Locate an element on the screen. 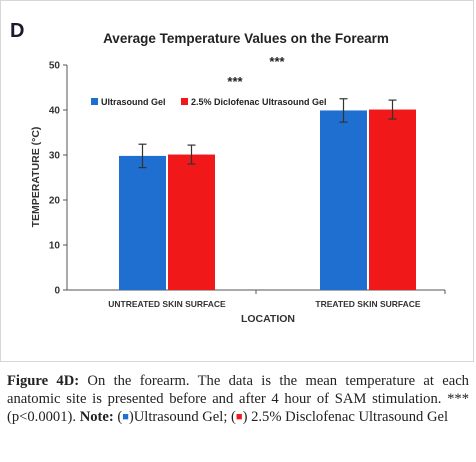 The width and height of the screenshot is (476, 462). x-tick-label: TREATED SKIN SURFACE is located at coordinates (367, 304).